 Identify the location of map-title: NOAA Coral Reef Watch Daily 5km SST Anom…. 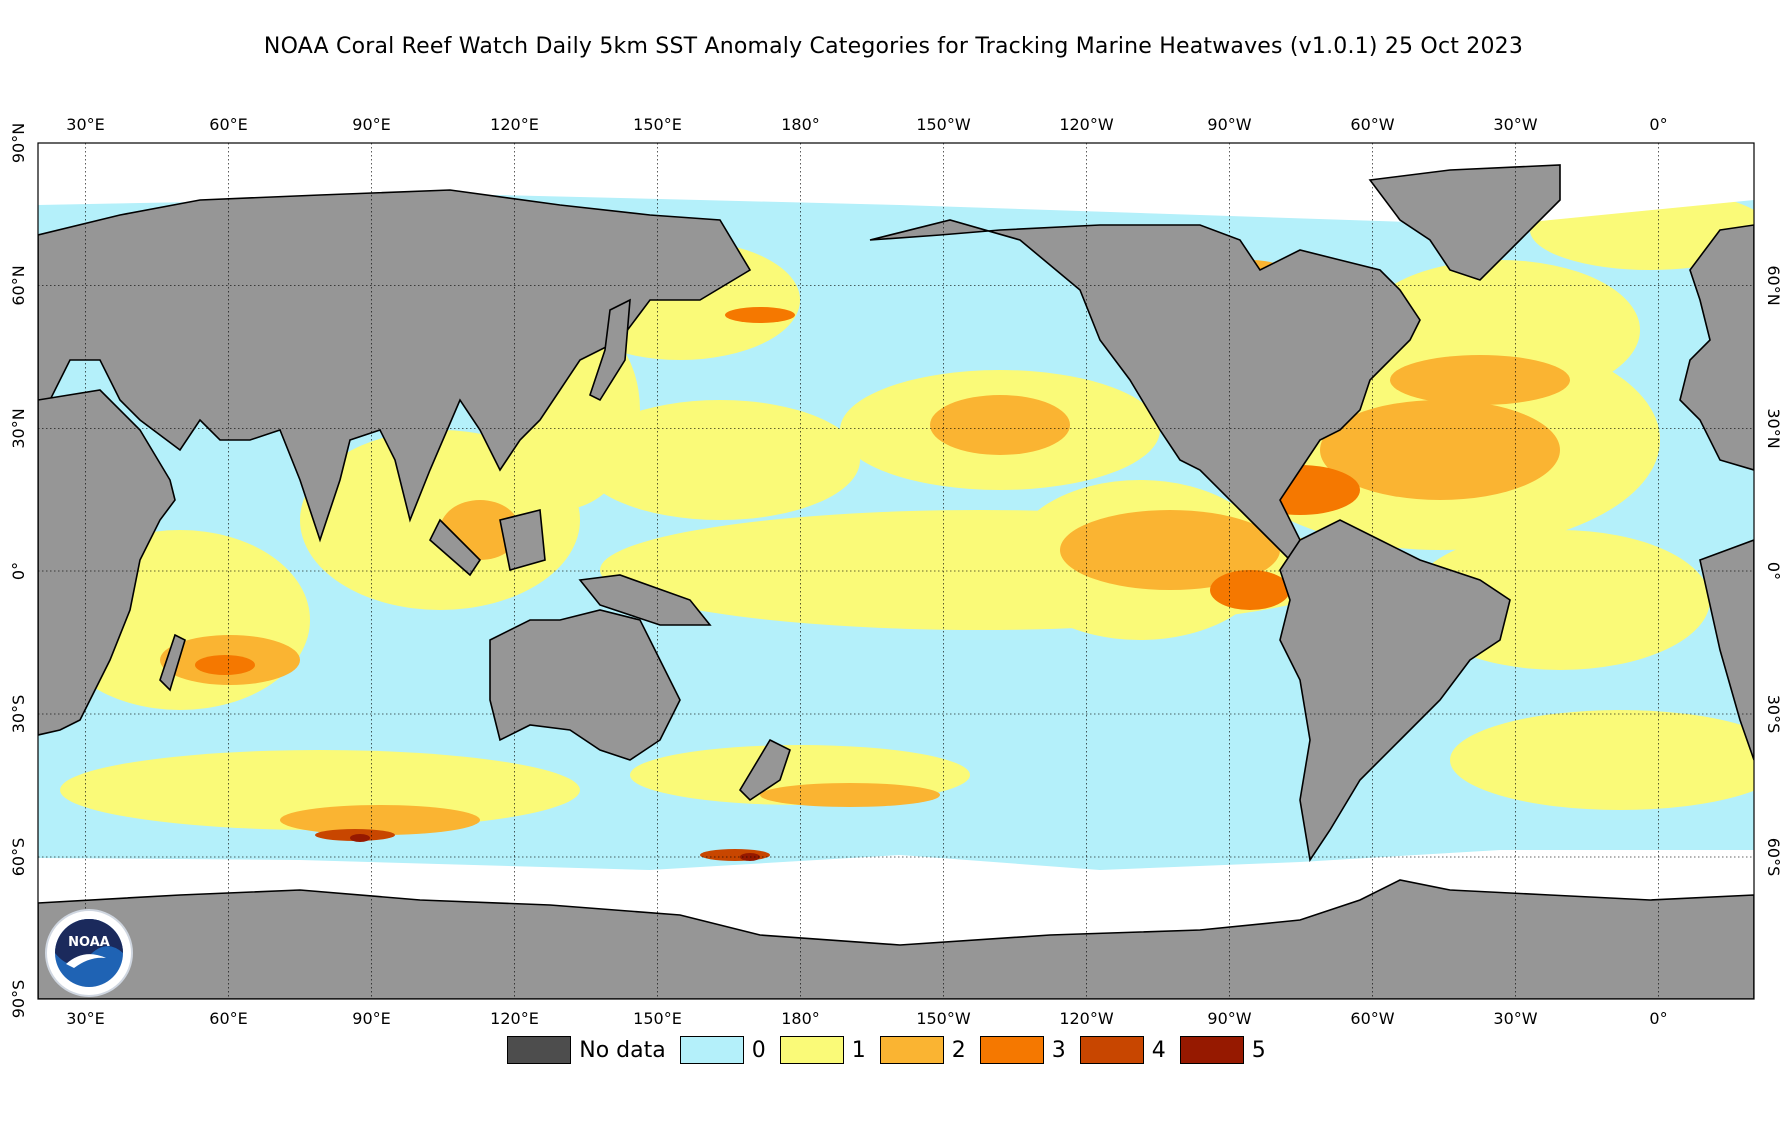
(893, 46).